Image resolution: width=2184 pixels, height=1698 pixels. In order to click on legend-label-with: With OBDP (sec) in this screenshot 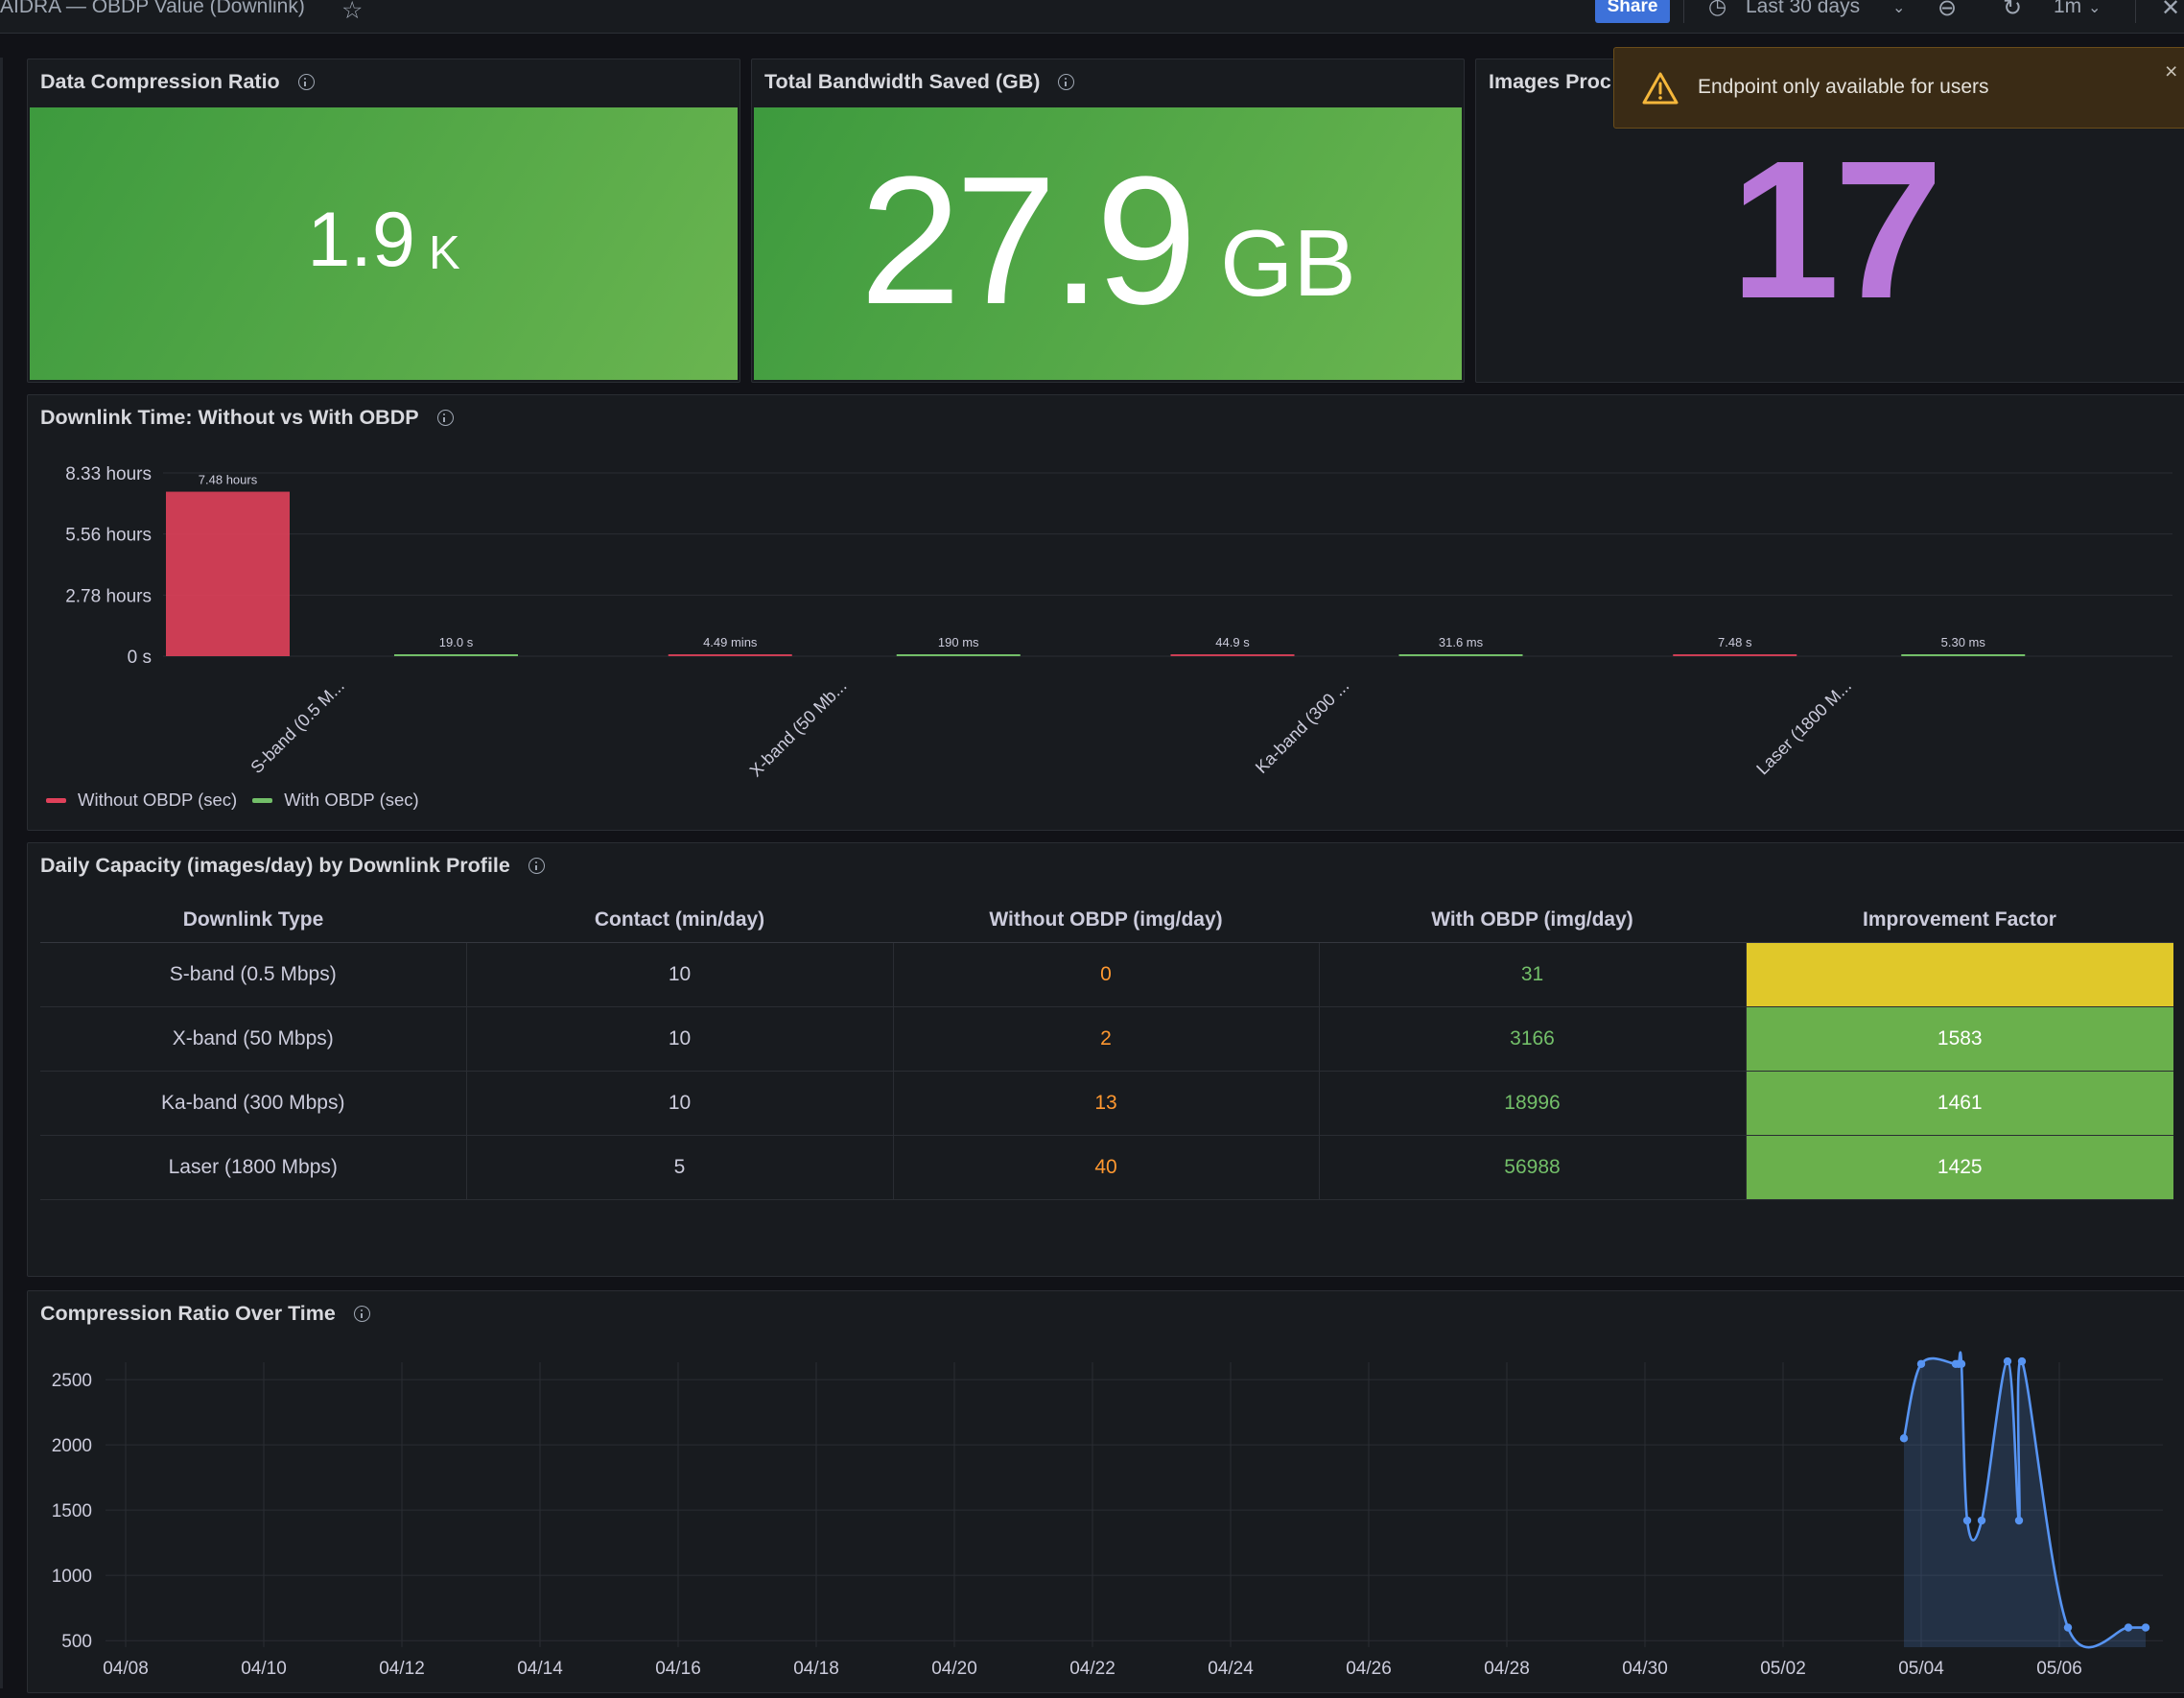, I will do `click(352, 800)`.